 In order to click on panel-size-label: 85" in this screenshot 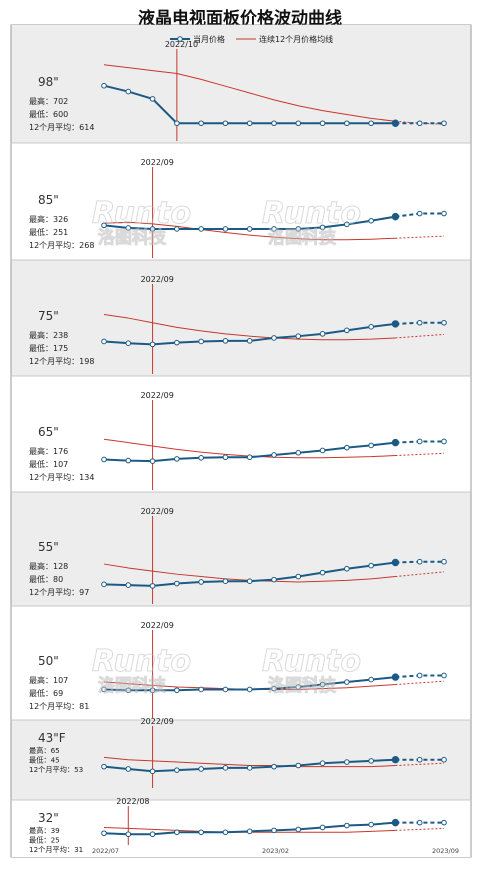, I will do `click(48, 200)`.